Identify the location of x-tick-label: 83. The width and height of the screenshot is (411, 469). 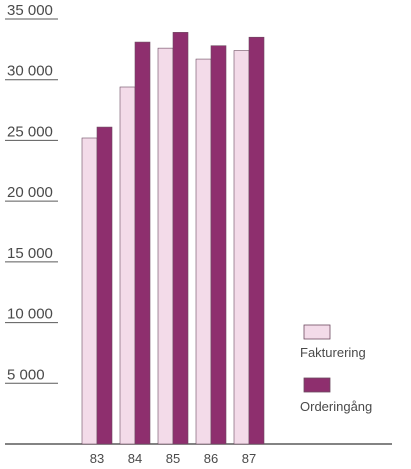
(97, 458).